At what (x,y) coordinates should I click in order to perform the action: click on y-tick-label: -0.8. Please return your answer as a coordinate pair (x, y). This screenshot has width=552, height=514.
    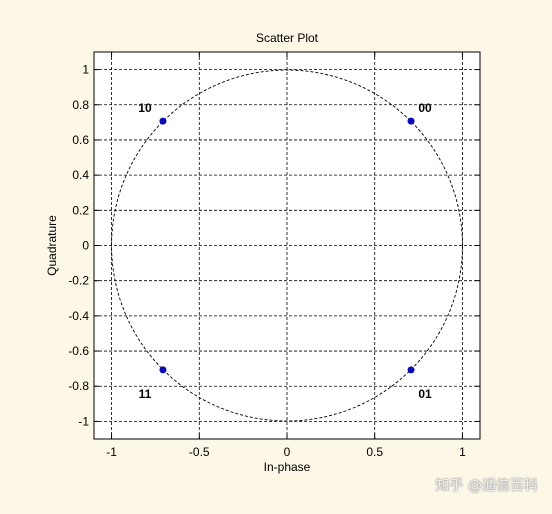
    Looking at the image, I should click on (78, 386).